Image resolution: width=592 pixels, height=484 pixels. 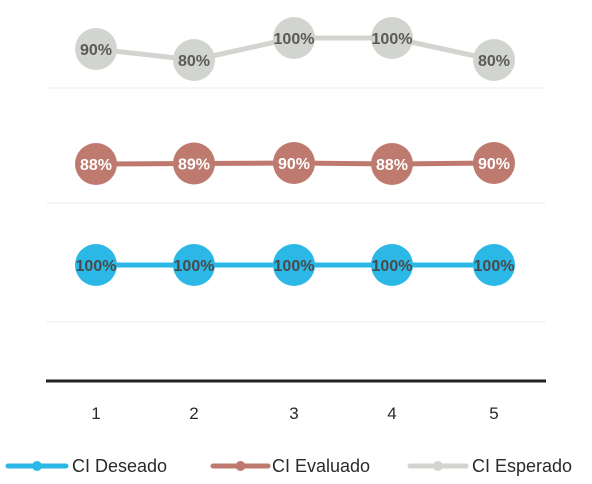 What do you see at coordinates (95, 413) in the screenshot?
I see `x-tick-label: 1` at bounding box center [95, 413].